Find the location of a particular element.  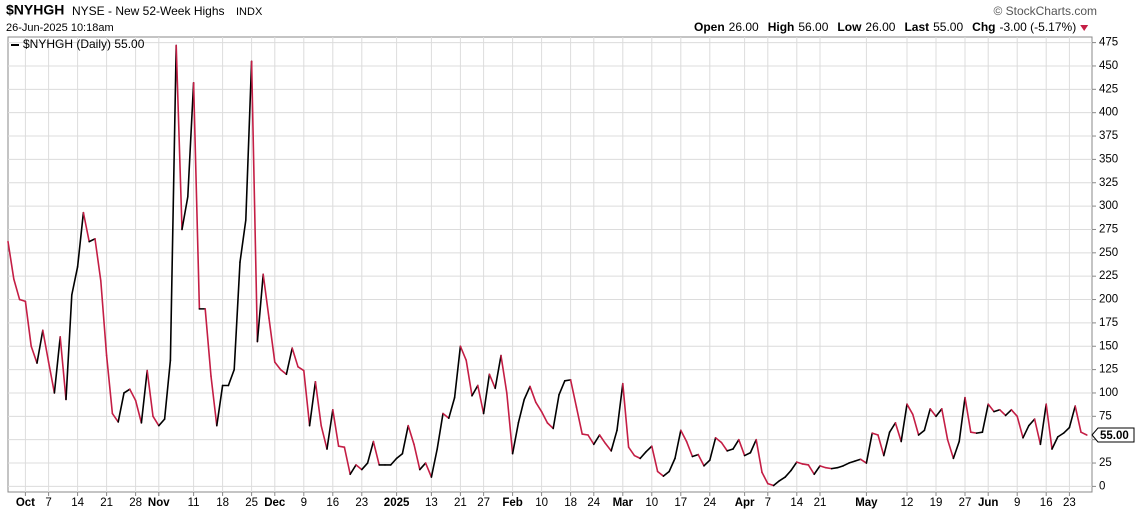

y-tick-label: 75 is located at coordinates (1105, 416).